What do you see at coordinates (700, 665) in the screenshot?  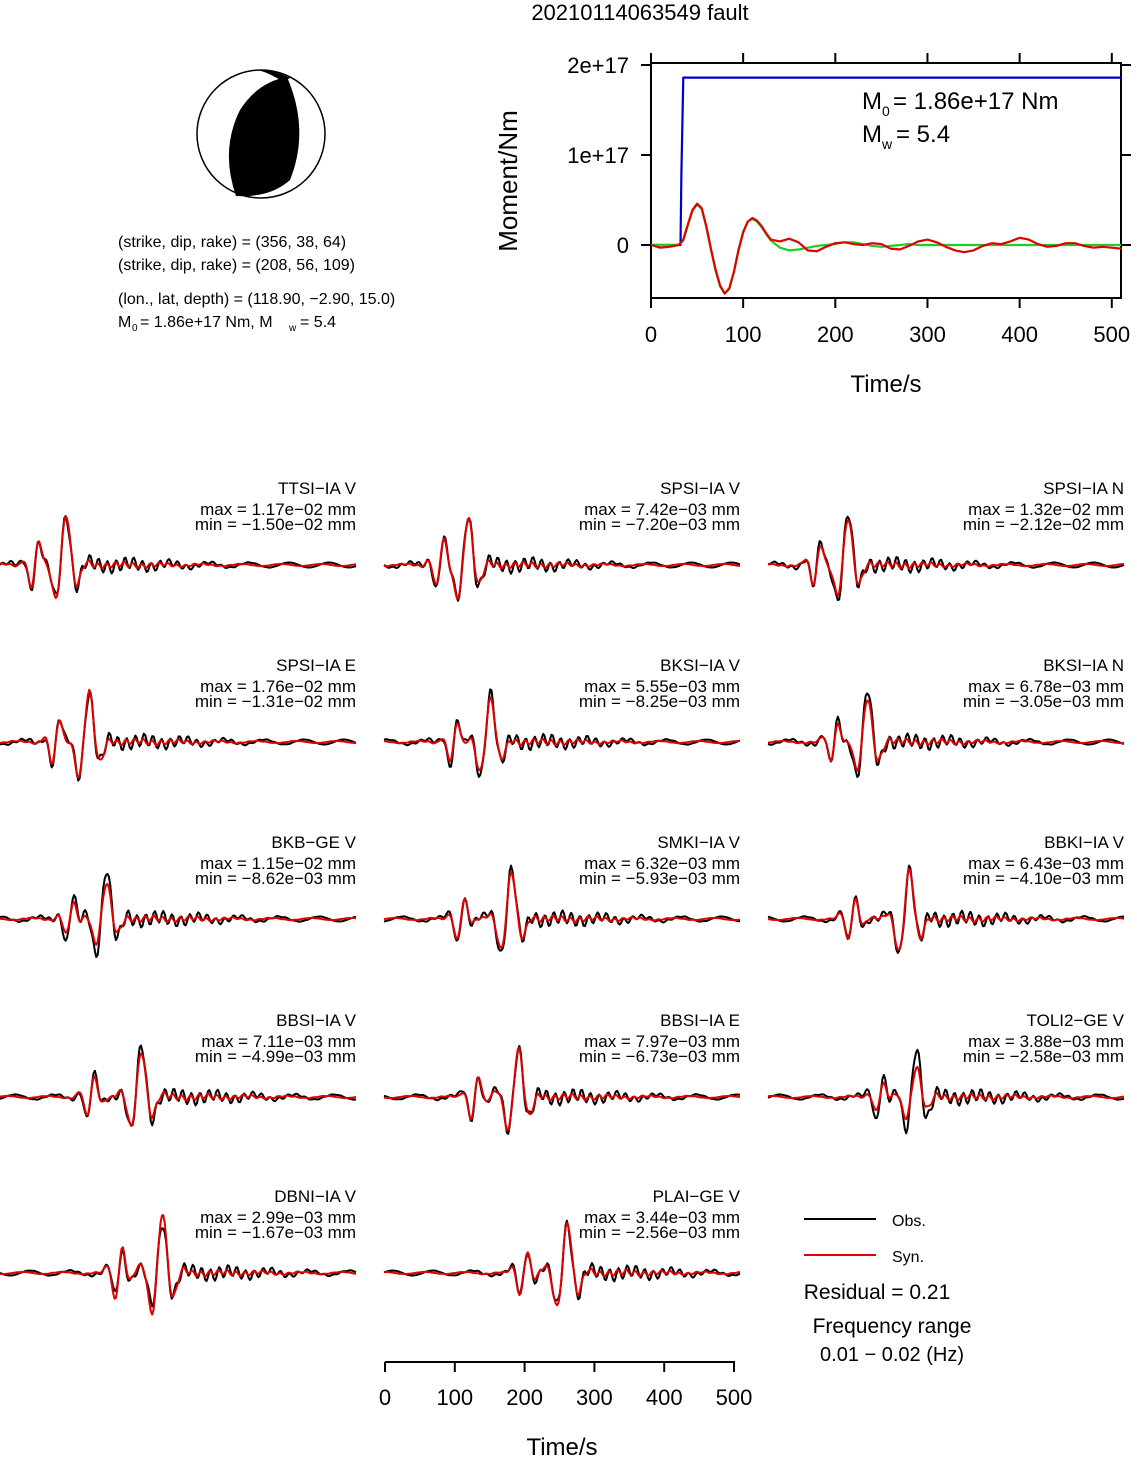 I see `panel-station-label: BKSI−IA V` at bounding box center [700, 665].